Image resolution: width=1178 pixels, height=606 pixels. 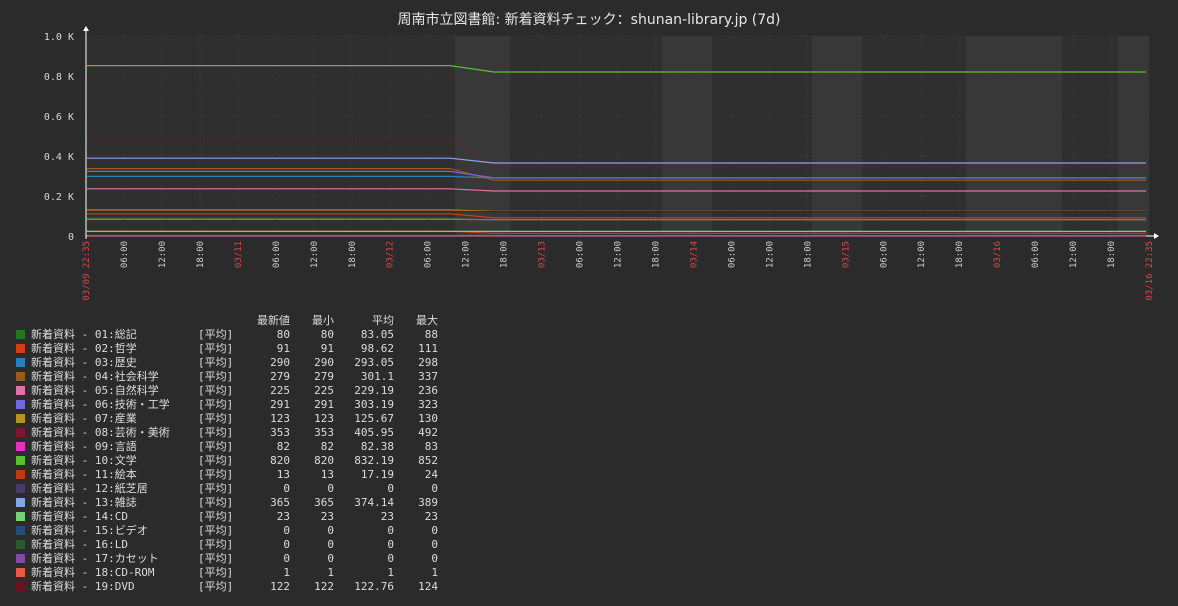 What do you see at coordinates (323, 320) in the screenshot?
I see `header-min: 最小` at bounding box center [323, 320].